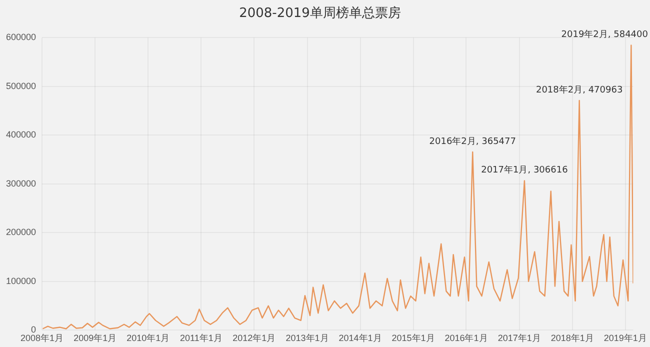 The height and width of the screenshot is (347, 650). Describe the element at coordinates (201, 338) in the screenshot. I see `x-tick-label: 2011年1月` at that location.